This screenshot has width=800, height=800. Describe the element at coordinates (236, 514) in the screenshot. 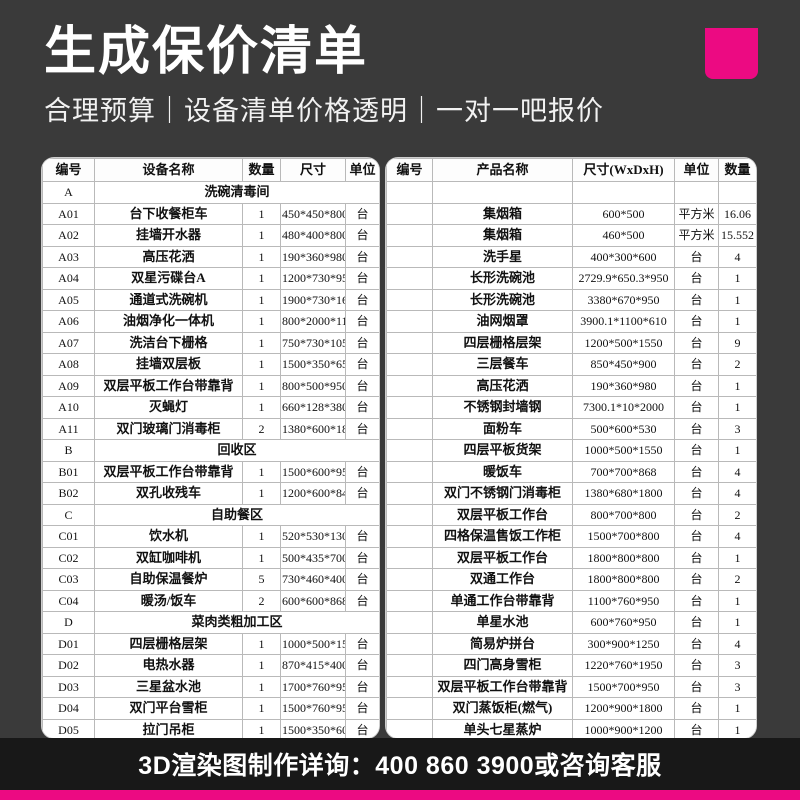

I see `section-title: 自助餐区` at that location.